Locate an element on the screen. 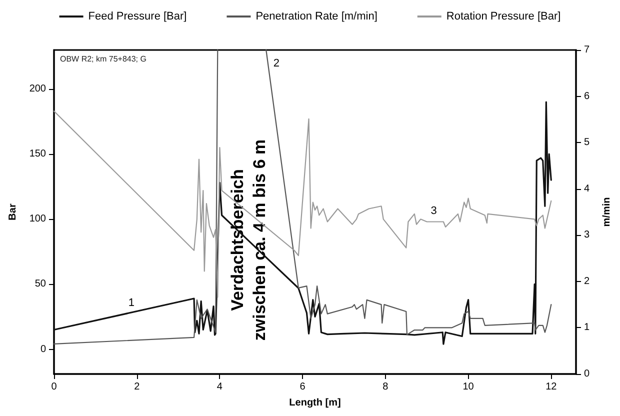  x-tick-label: 8 is located at coordinates (385, 387).